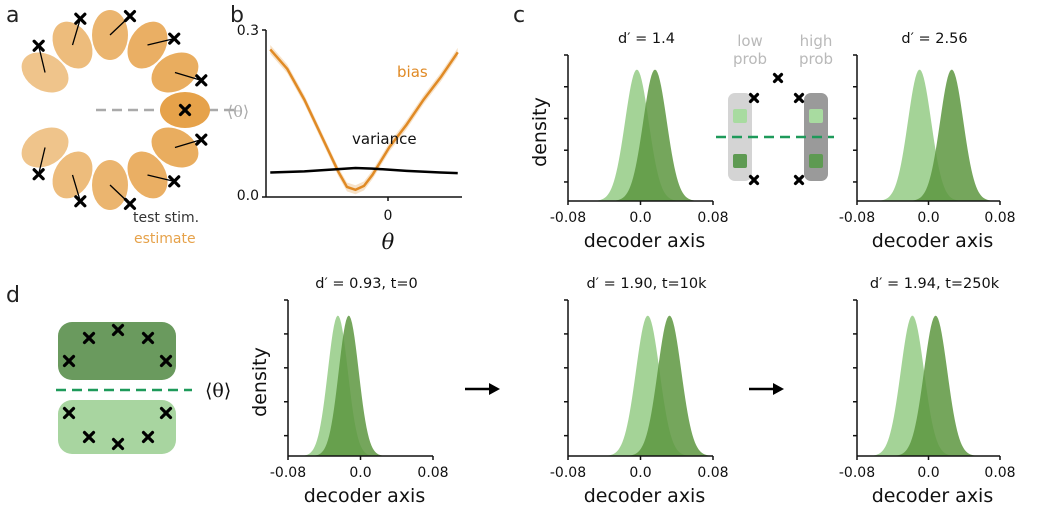 The width and height of the screenshot is (1038, 515). Describe the element at coordinates (750, 59) in the screenshot. I see `low-prob-label-line2: prob` at that location.